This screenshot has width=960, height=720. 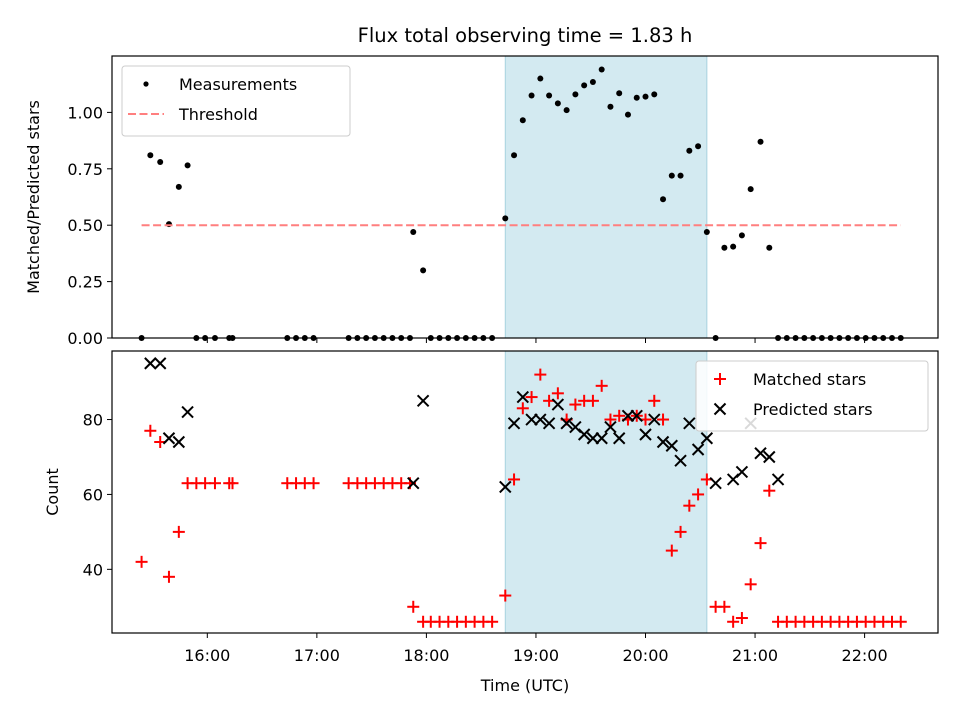 What do you see at coordinates (85, 112) in the screenshot?
I see `top-y-tick-label: 1.00` at bounding box center [85, 112].